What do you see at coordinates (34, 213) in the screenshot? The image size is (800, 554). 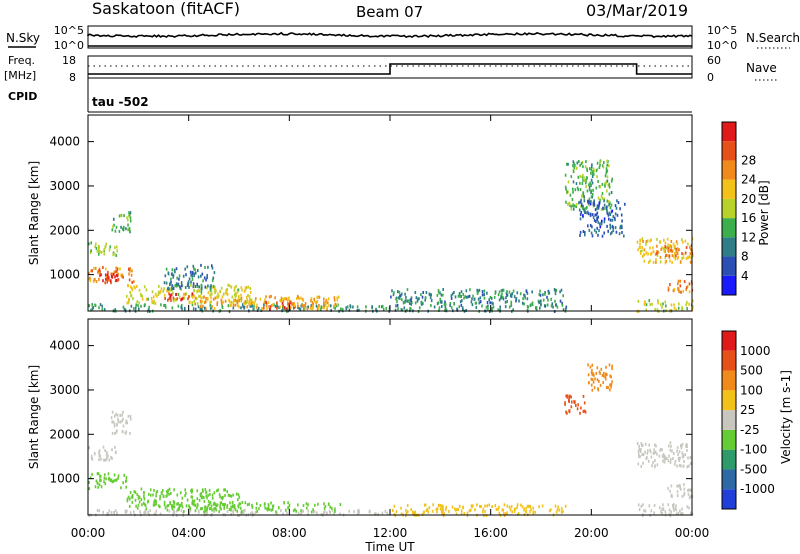 I see `power-ylabel: Slant Range [km]` at bounding box center [34, 213].